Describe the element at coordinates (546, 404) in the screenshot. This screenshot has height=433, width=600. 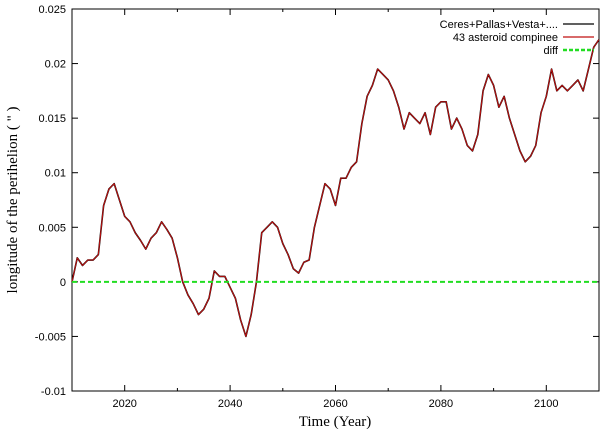
I see `x-tick-label: 2100` at that location.